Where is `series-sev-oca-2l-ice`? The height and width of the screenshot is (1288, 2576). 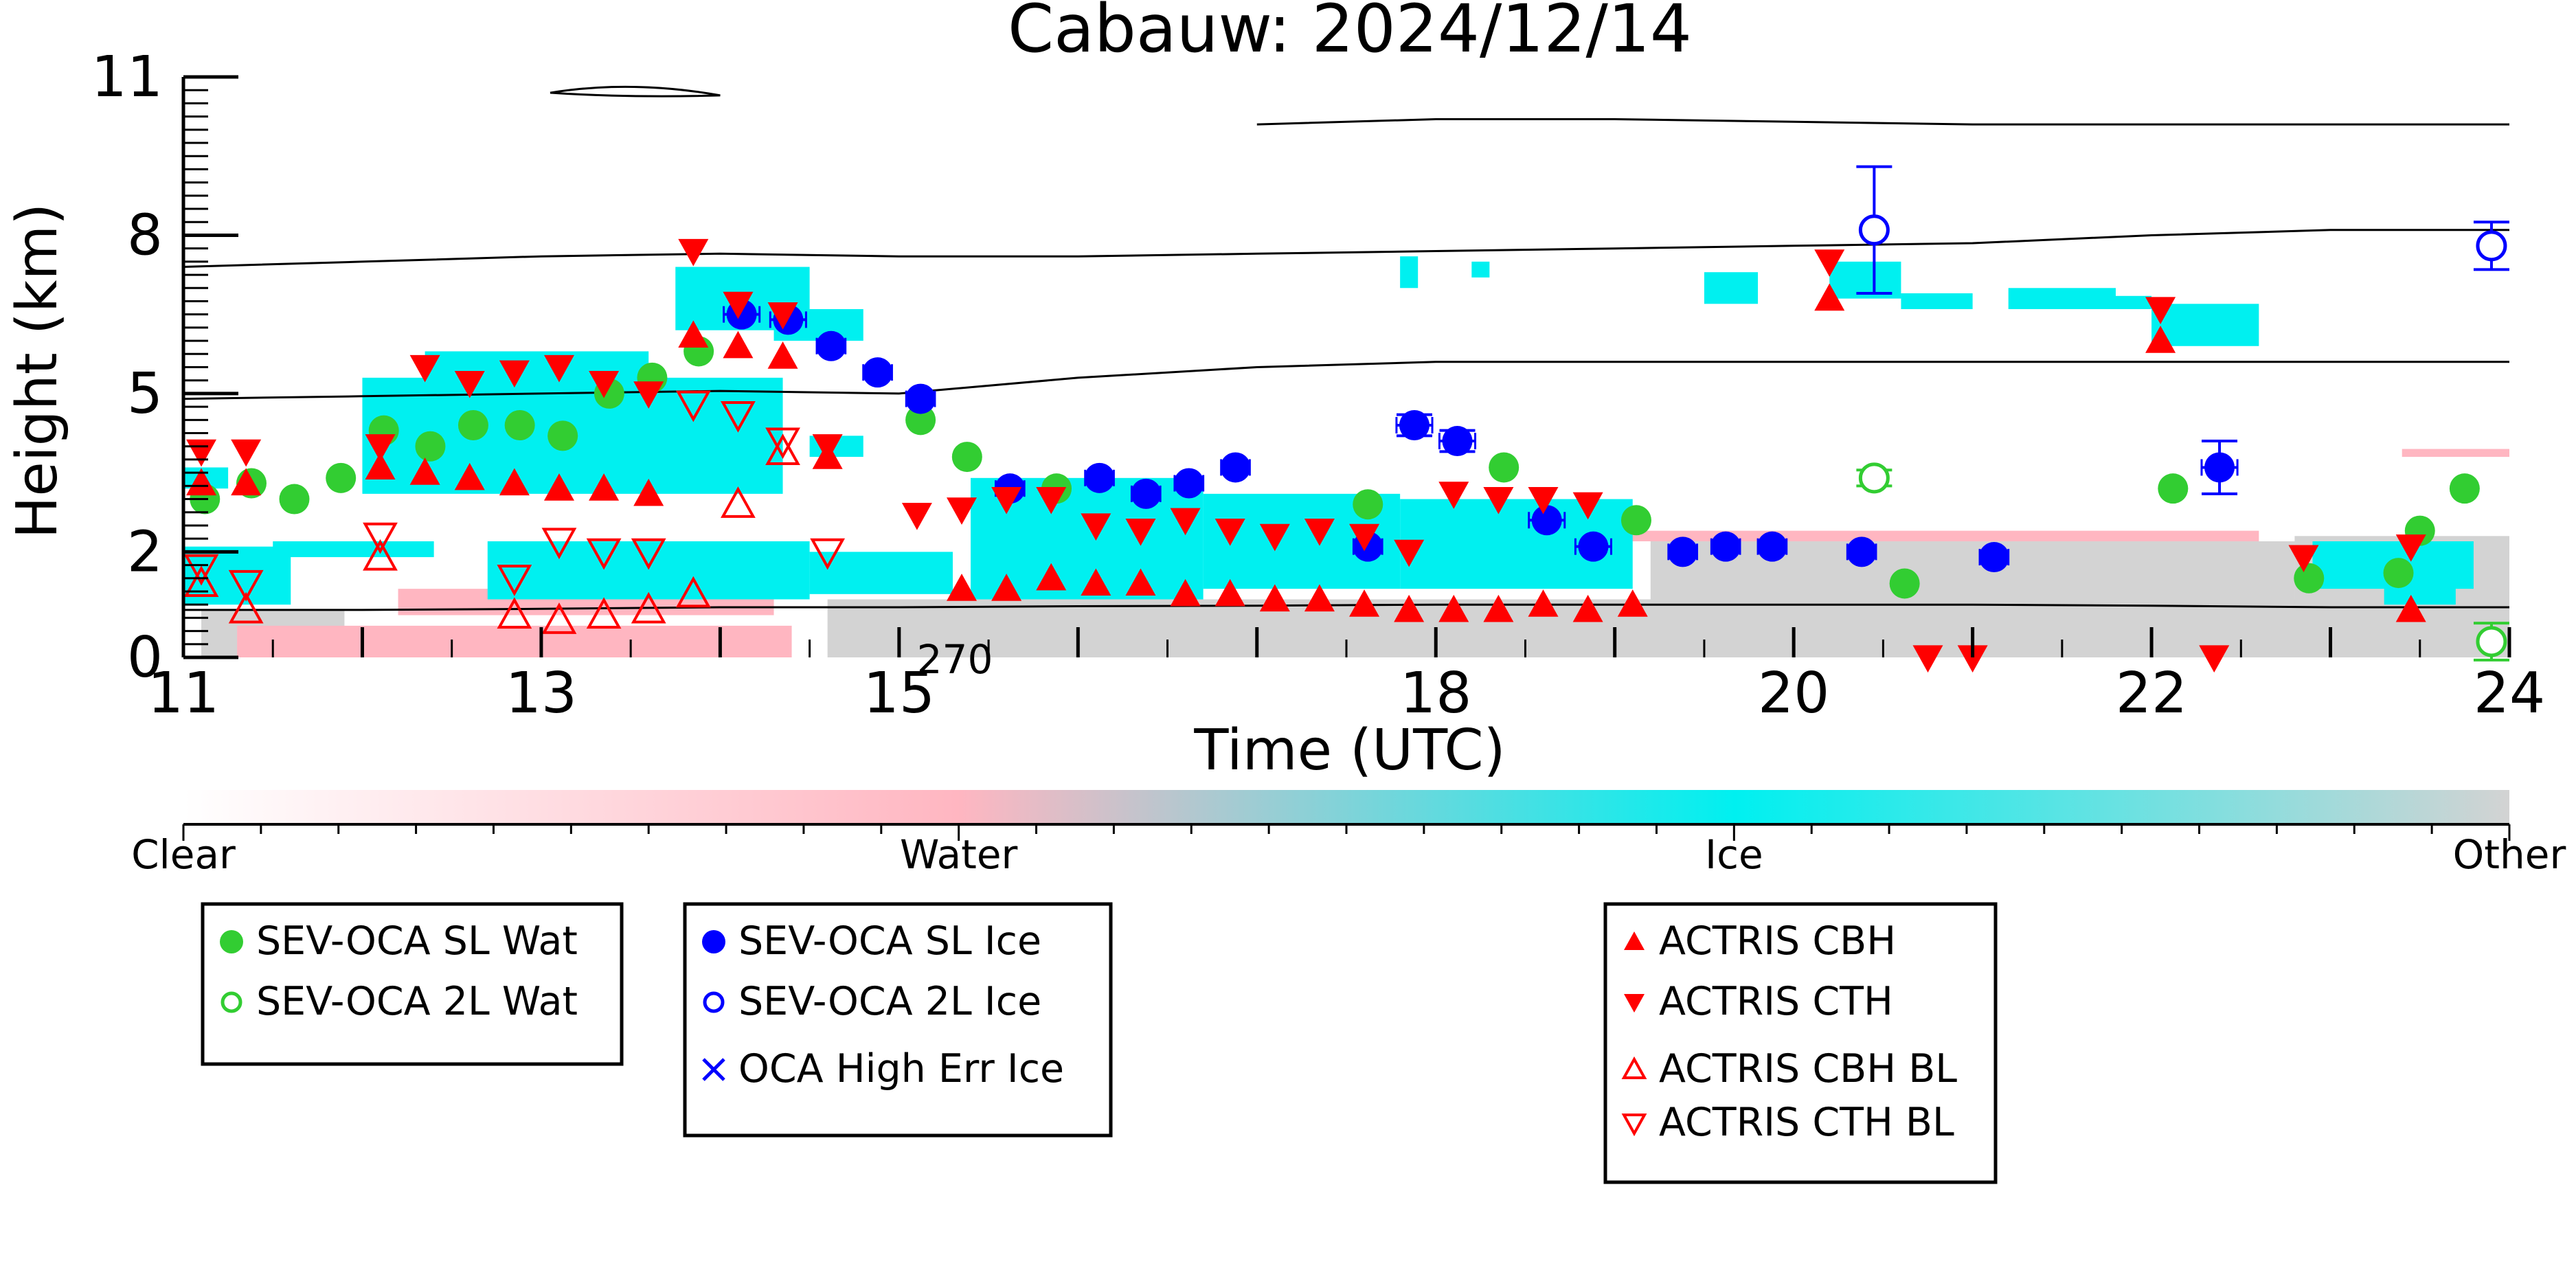
series-sev-oca-2l-ice is located at coordinates (2182, 230).